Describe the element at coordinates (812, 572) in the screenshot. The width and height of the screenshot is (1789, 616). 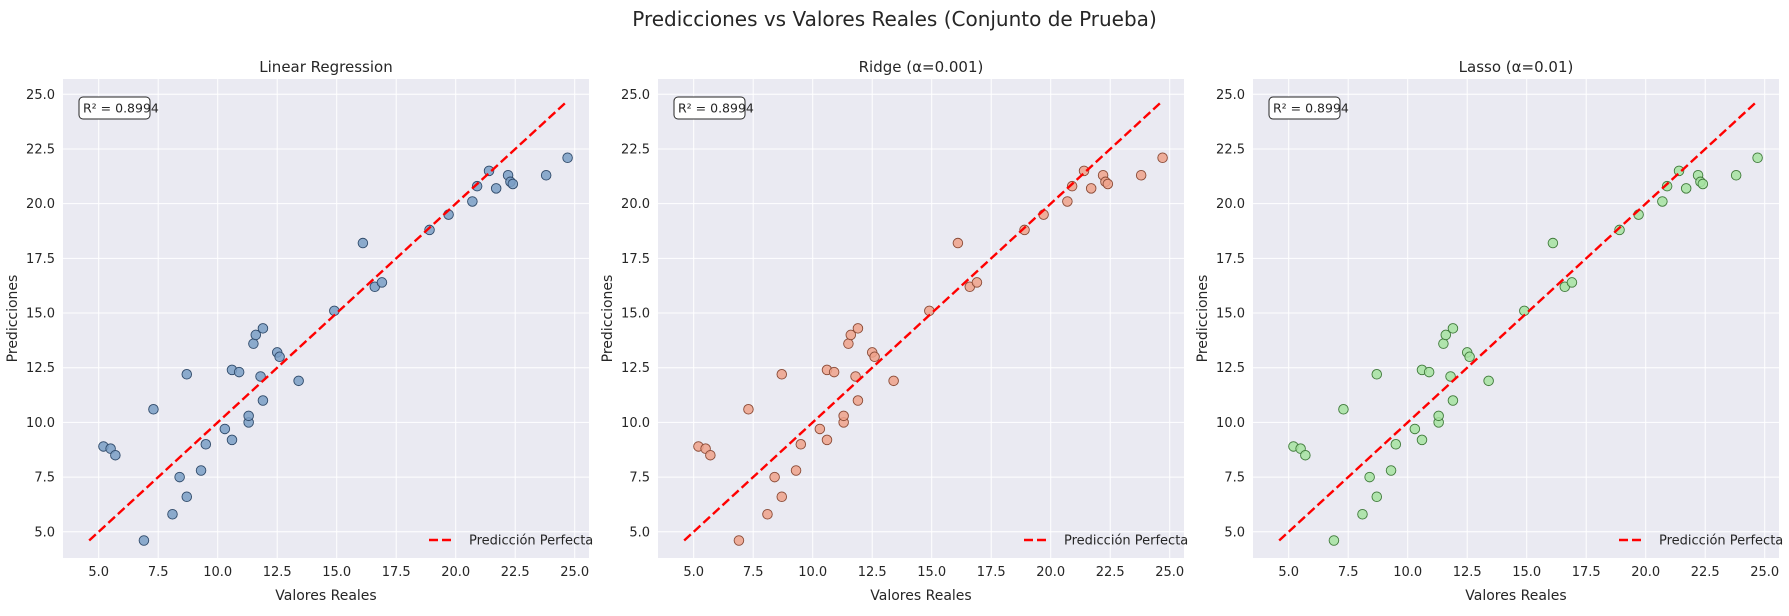
I see `x-tick-label: 10.0` at that location.